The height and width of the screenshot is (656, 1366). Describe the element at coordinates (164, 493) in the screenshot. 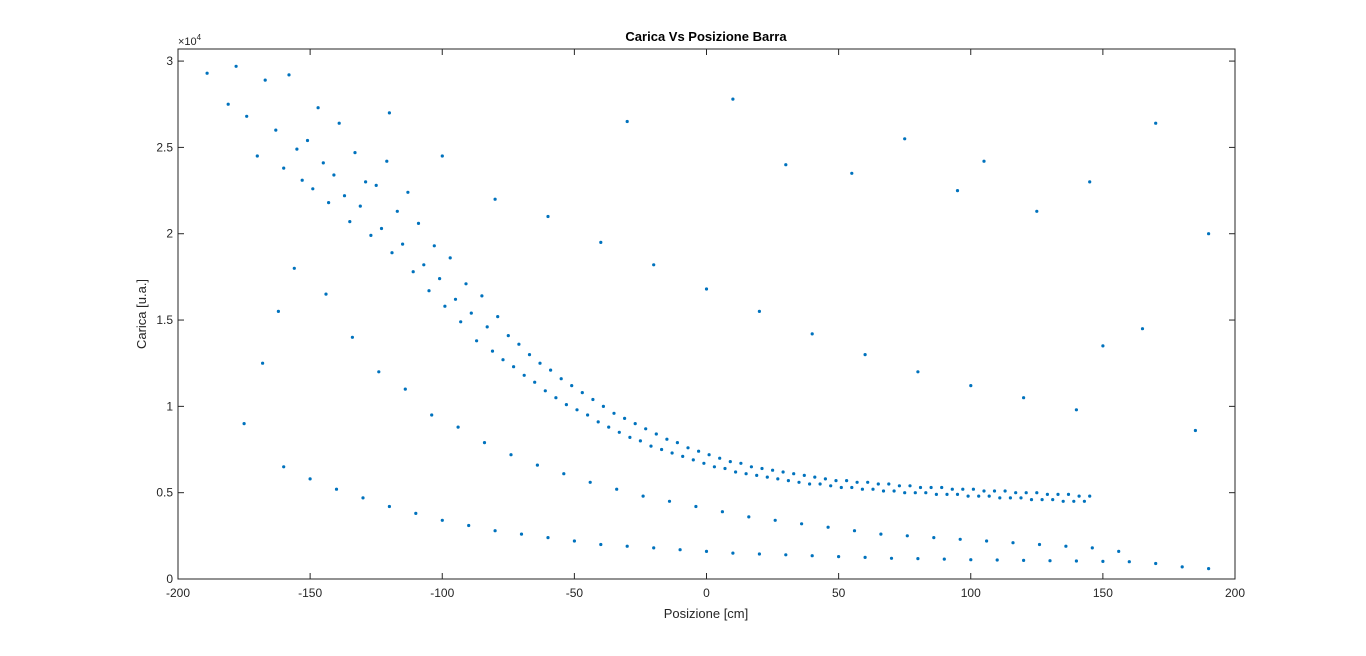

I see `y-tick-label: 0.5` at that location.